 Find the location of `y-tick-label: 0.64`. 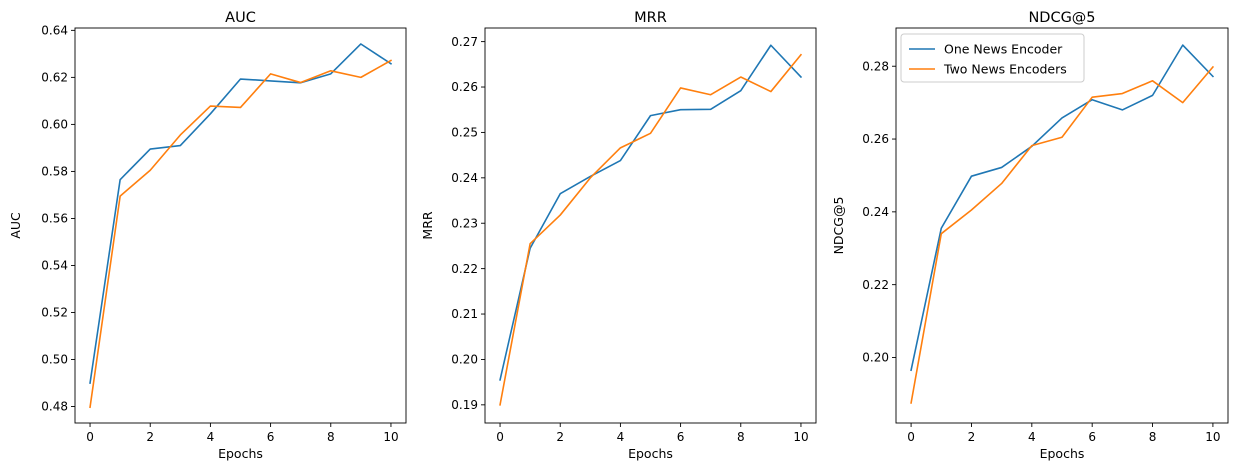

y-tick-label: 0.64 is located at coordinates (54, 31).